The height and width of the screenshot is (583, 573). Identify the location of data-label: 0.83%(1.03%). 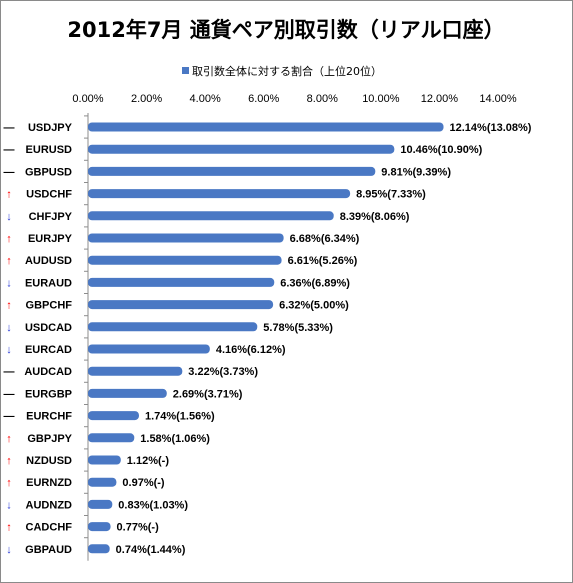
(153, 505).